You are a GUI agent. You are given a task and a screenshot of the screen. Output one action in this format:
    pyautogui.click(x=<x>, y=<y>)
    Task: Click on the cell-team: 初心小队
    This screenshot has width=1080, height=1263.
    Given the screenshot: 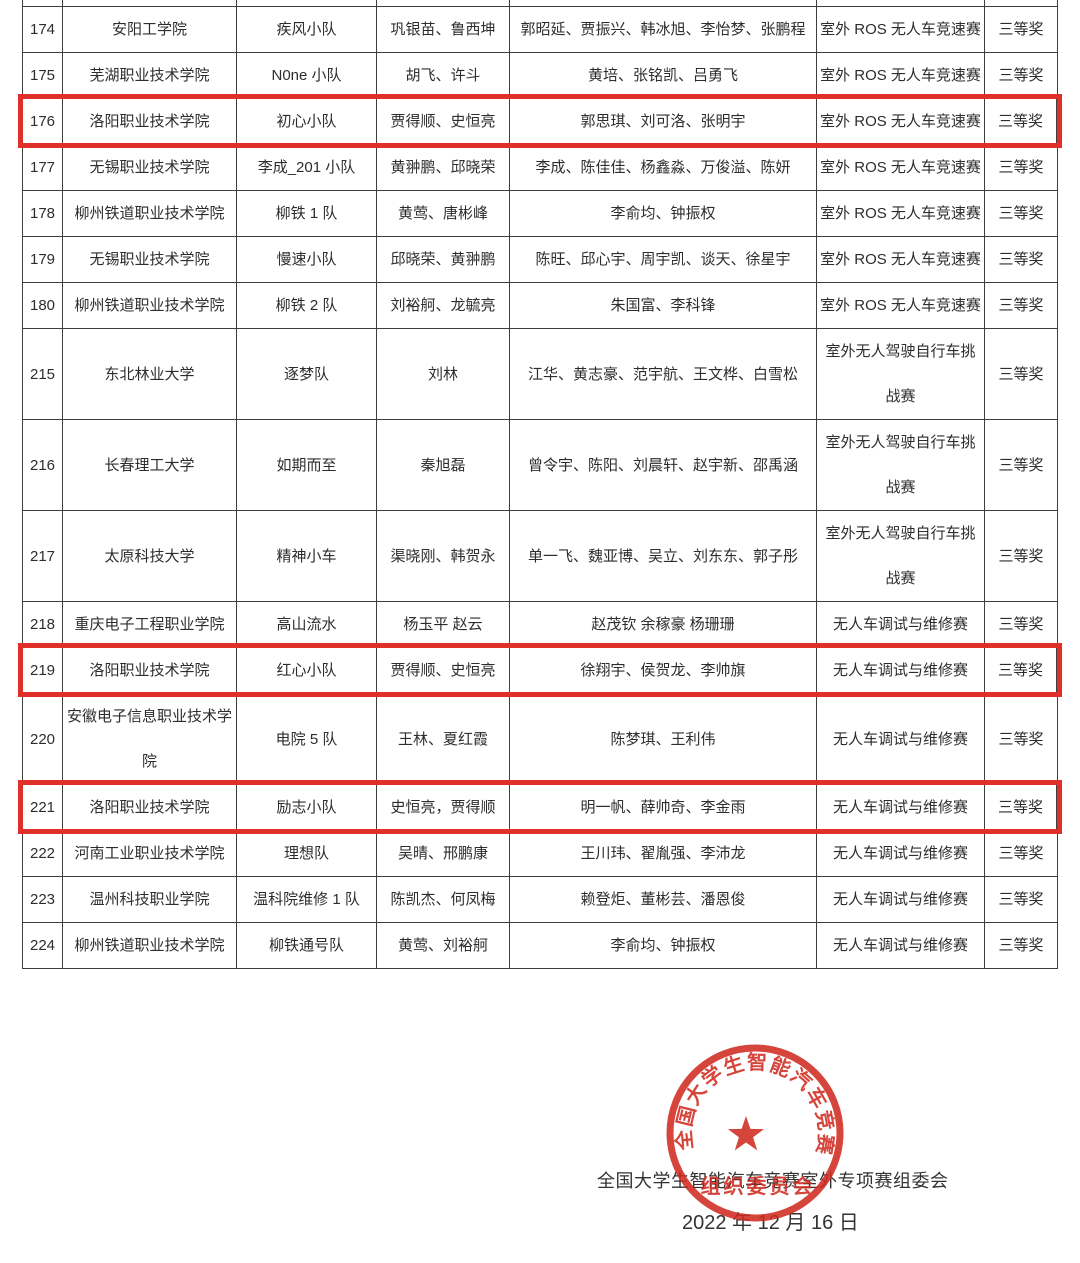 What is the action you would take?
    pyautogui.click(x=307, y=121)
    